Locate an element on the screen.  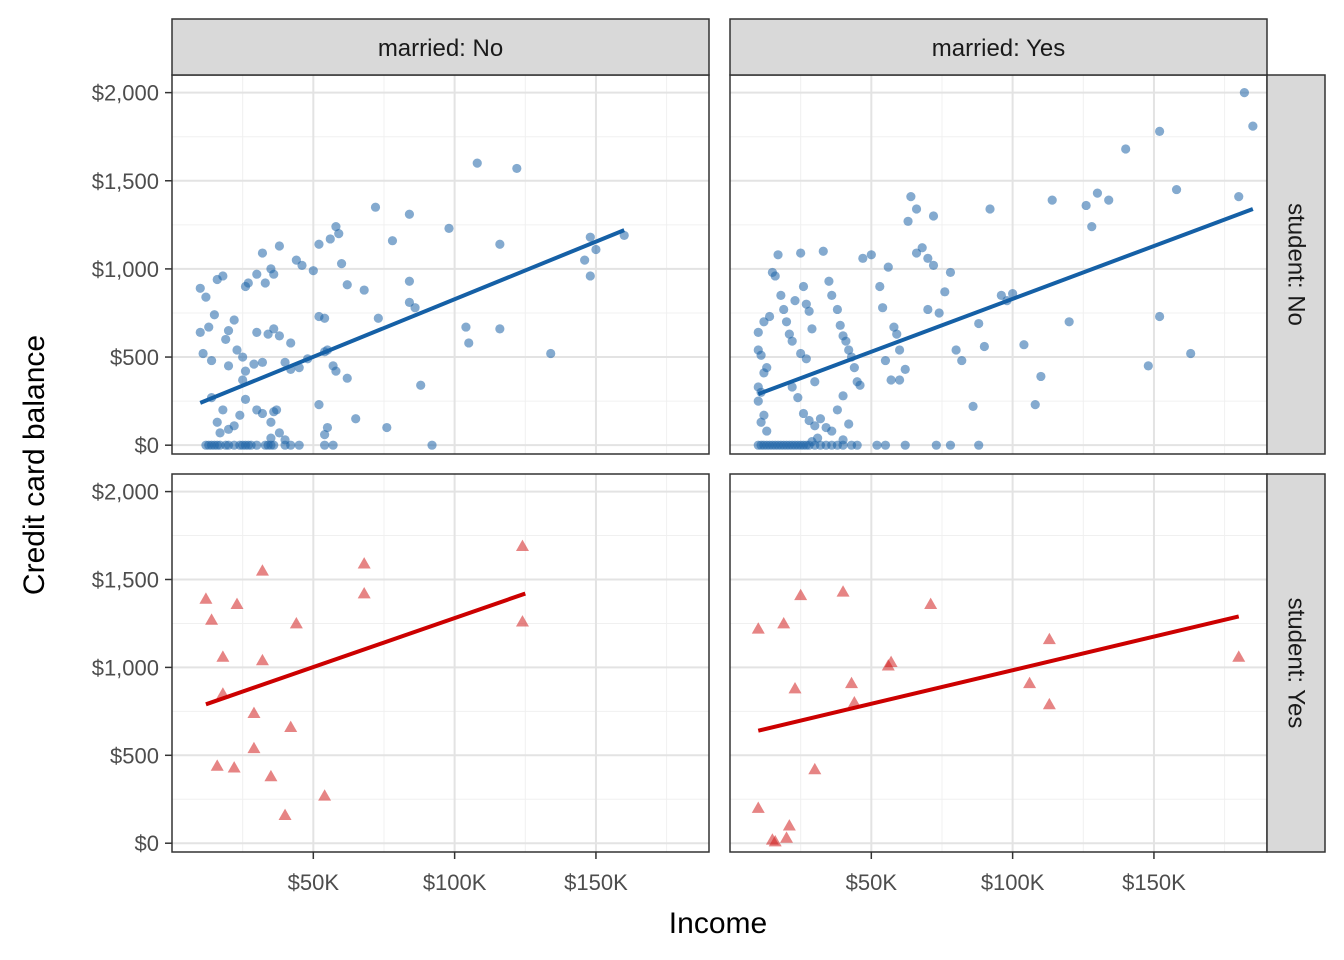
y-tick-label: $1,500 is located at coordinates (125, 579).